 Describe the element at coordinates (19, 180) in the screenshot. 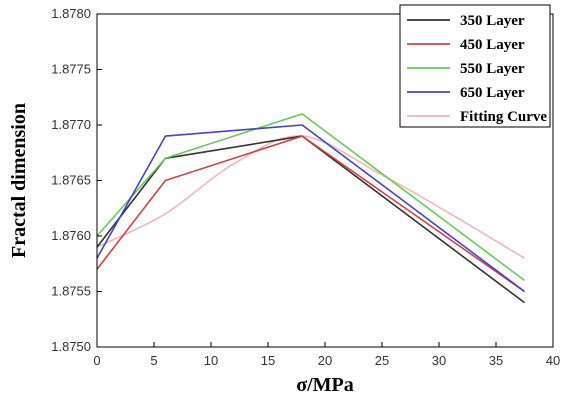

I see `y-axis-label: Fractal dimension` at that location.